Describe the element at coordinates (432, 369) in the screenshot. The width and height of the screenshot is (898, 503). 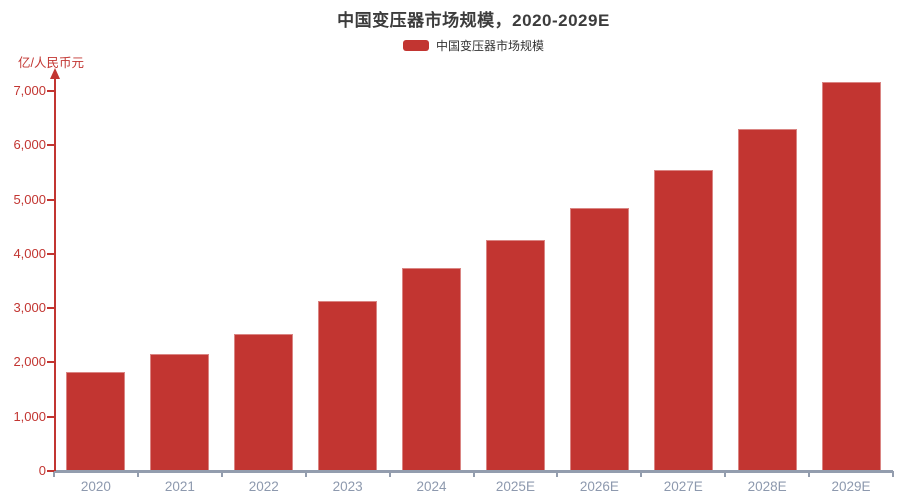
I see `bar-2024` at that location.